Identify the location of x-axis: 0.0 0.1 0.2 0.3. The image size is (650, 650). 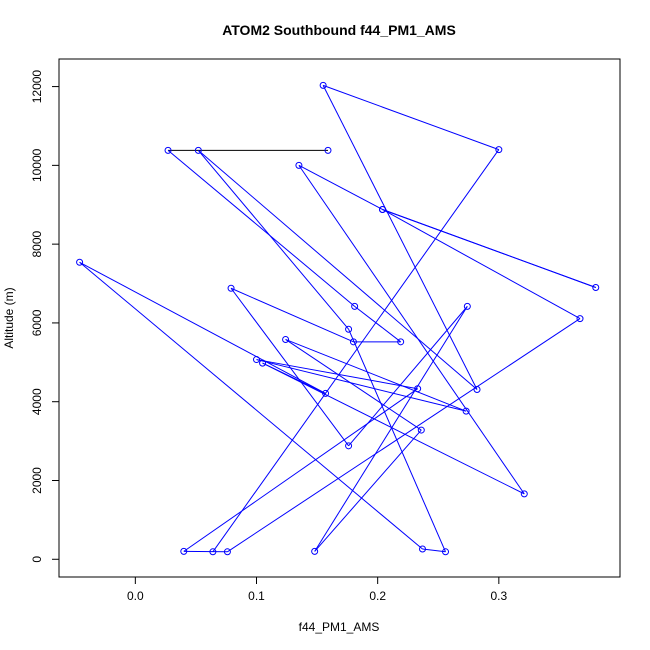
(317, 590).